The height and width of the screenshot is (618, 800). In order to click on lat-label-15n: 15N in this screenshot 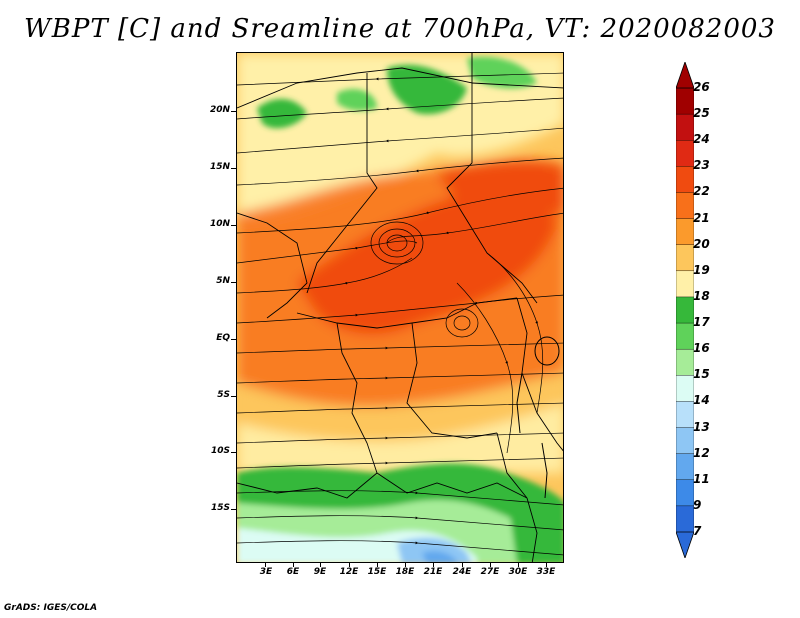, I will do `click(219, 167)`.